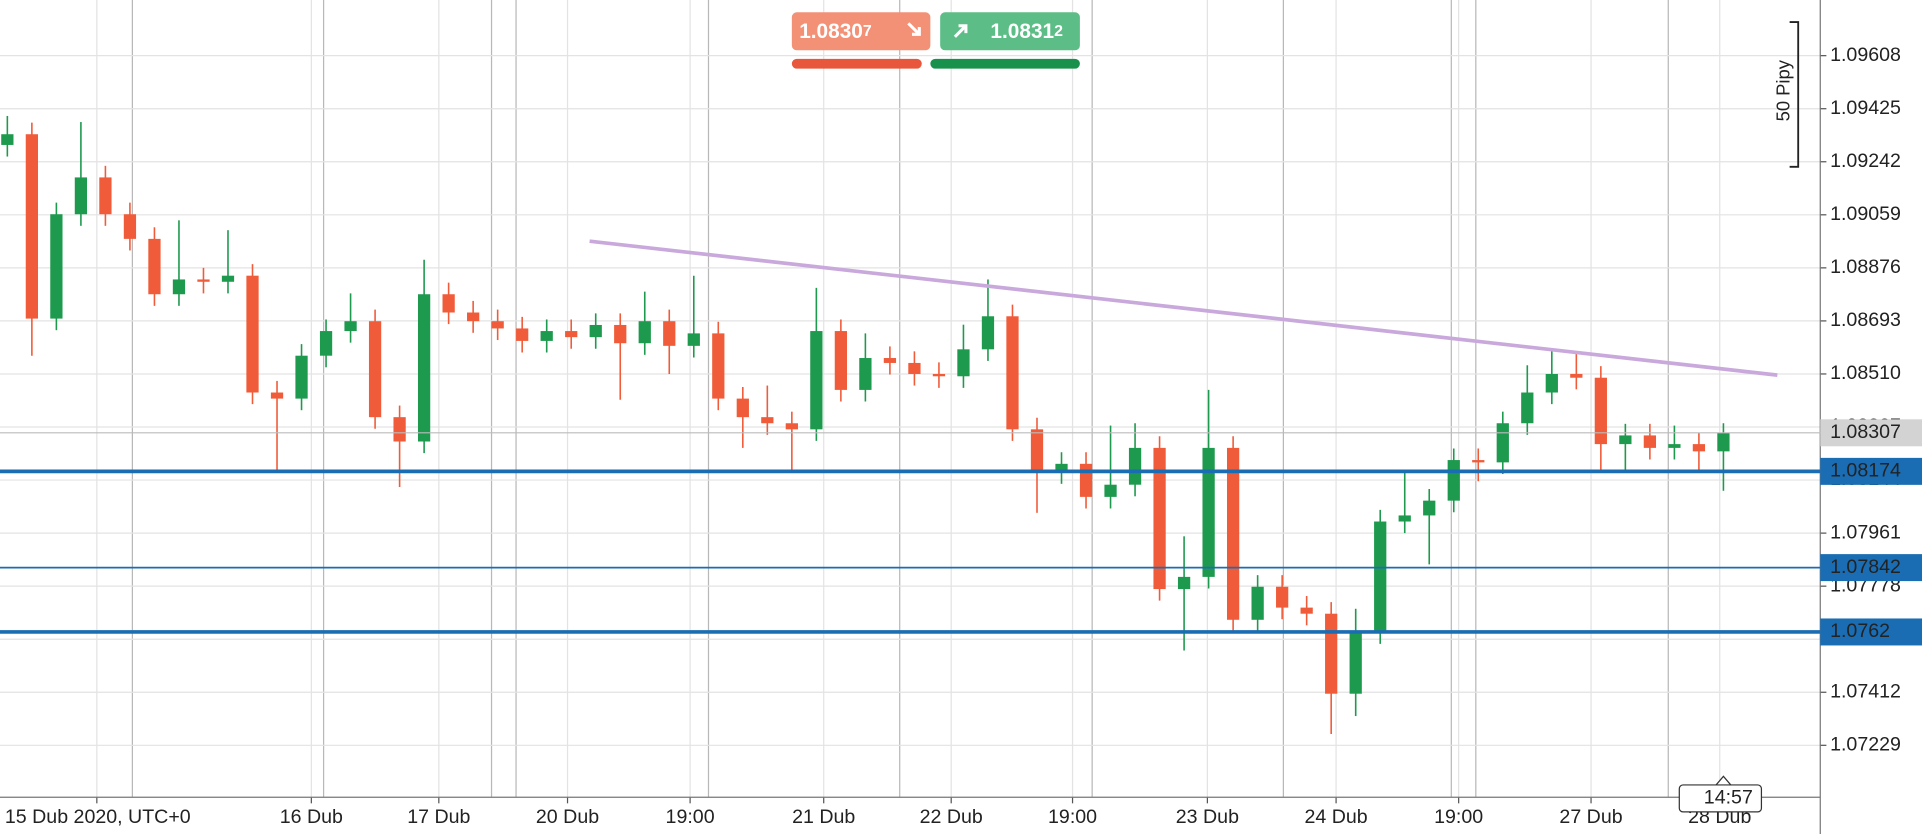 Image resolution: width=1922 pixels, height=834 pixels. What do you see at coordinates (1865, 432) in the screenshot?
I see `current-price-label: 1.08307` at bounding box center [1865, 432].